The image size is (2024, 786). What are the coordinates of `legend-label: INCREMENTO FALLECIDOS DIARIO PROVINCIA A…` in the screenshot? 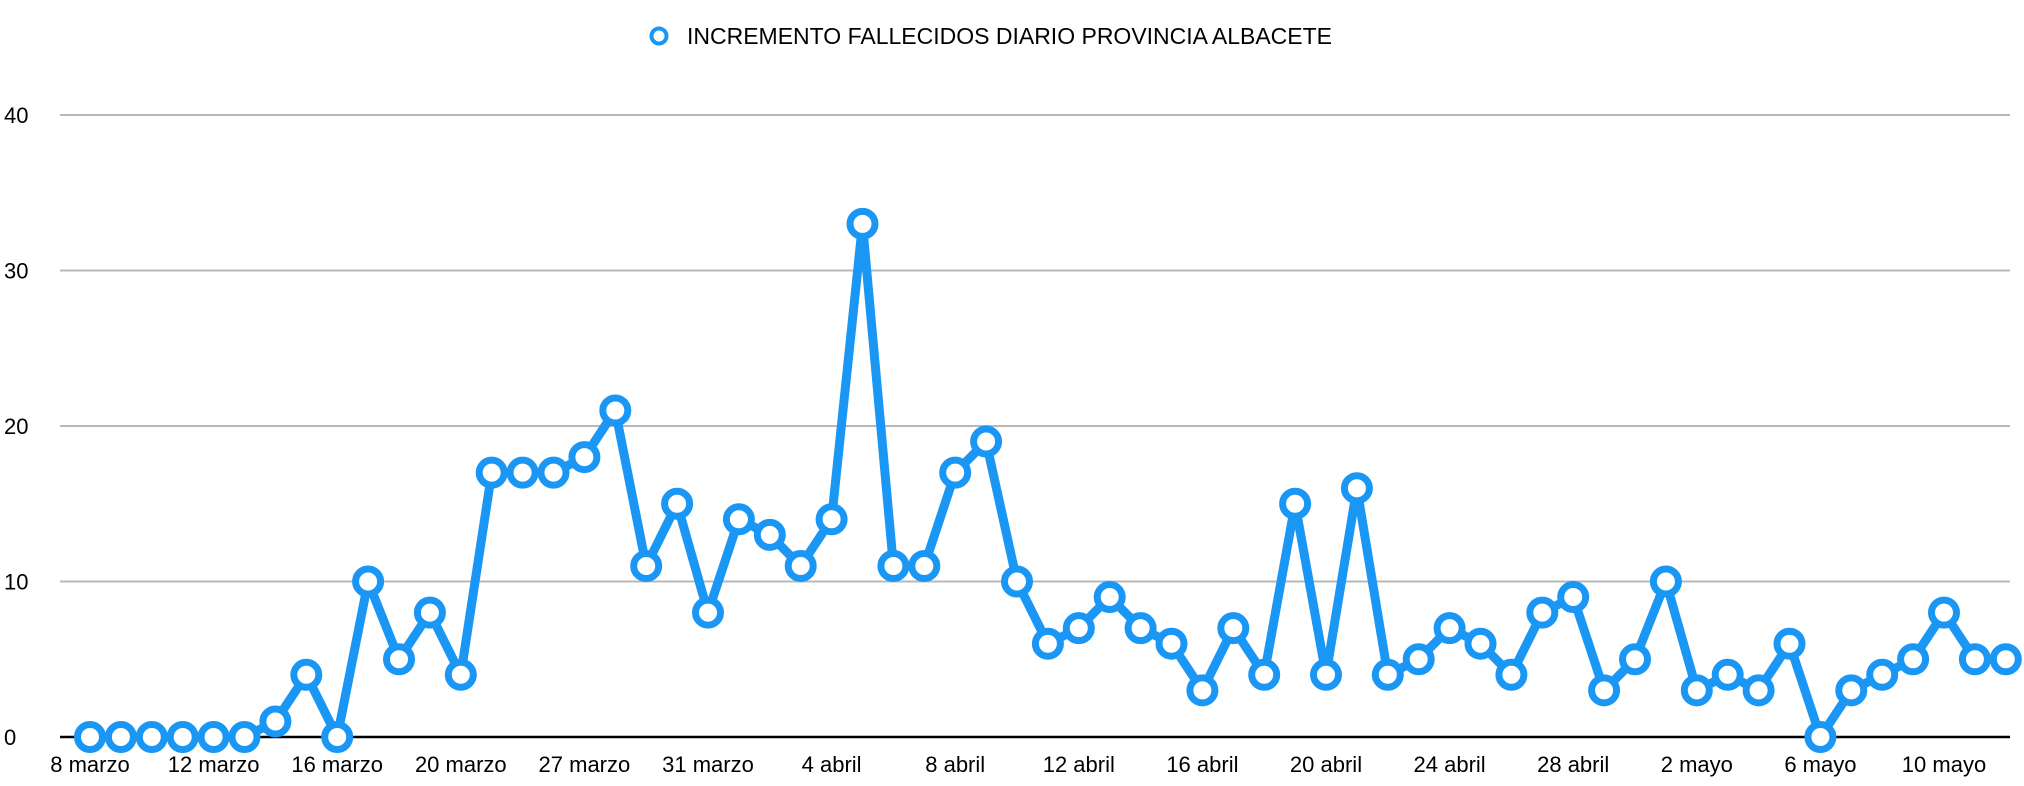 It's located at (1009, 36).